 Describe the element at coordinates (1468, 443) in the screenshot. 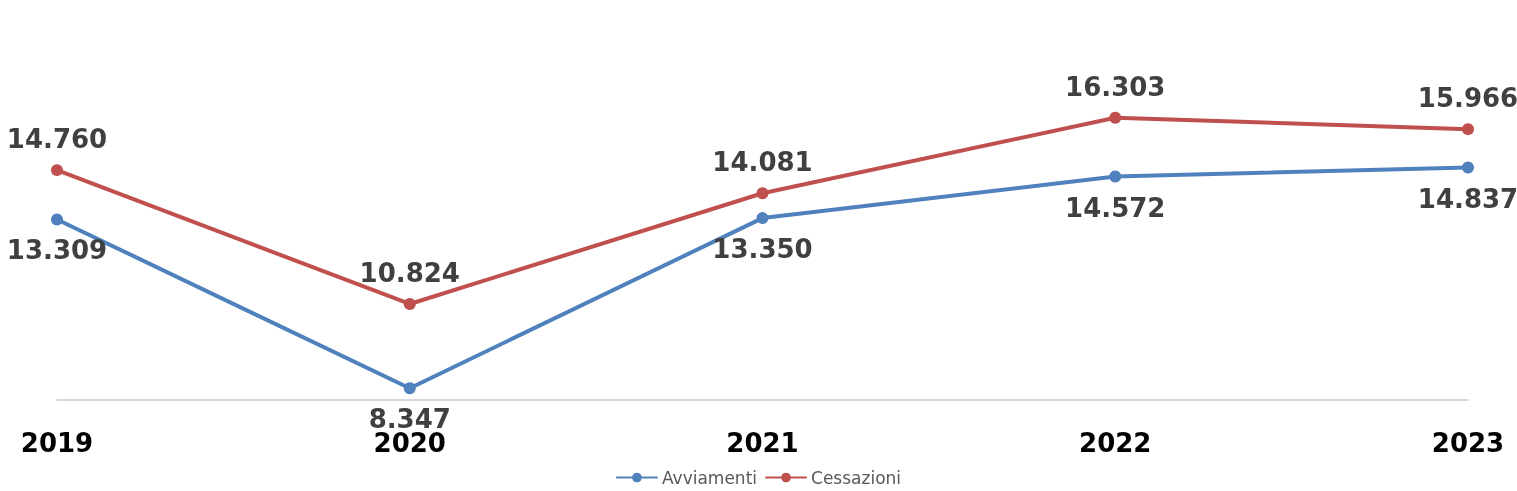

I see `x-tick-label: 2023` at that location.